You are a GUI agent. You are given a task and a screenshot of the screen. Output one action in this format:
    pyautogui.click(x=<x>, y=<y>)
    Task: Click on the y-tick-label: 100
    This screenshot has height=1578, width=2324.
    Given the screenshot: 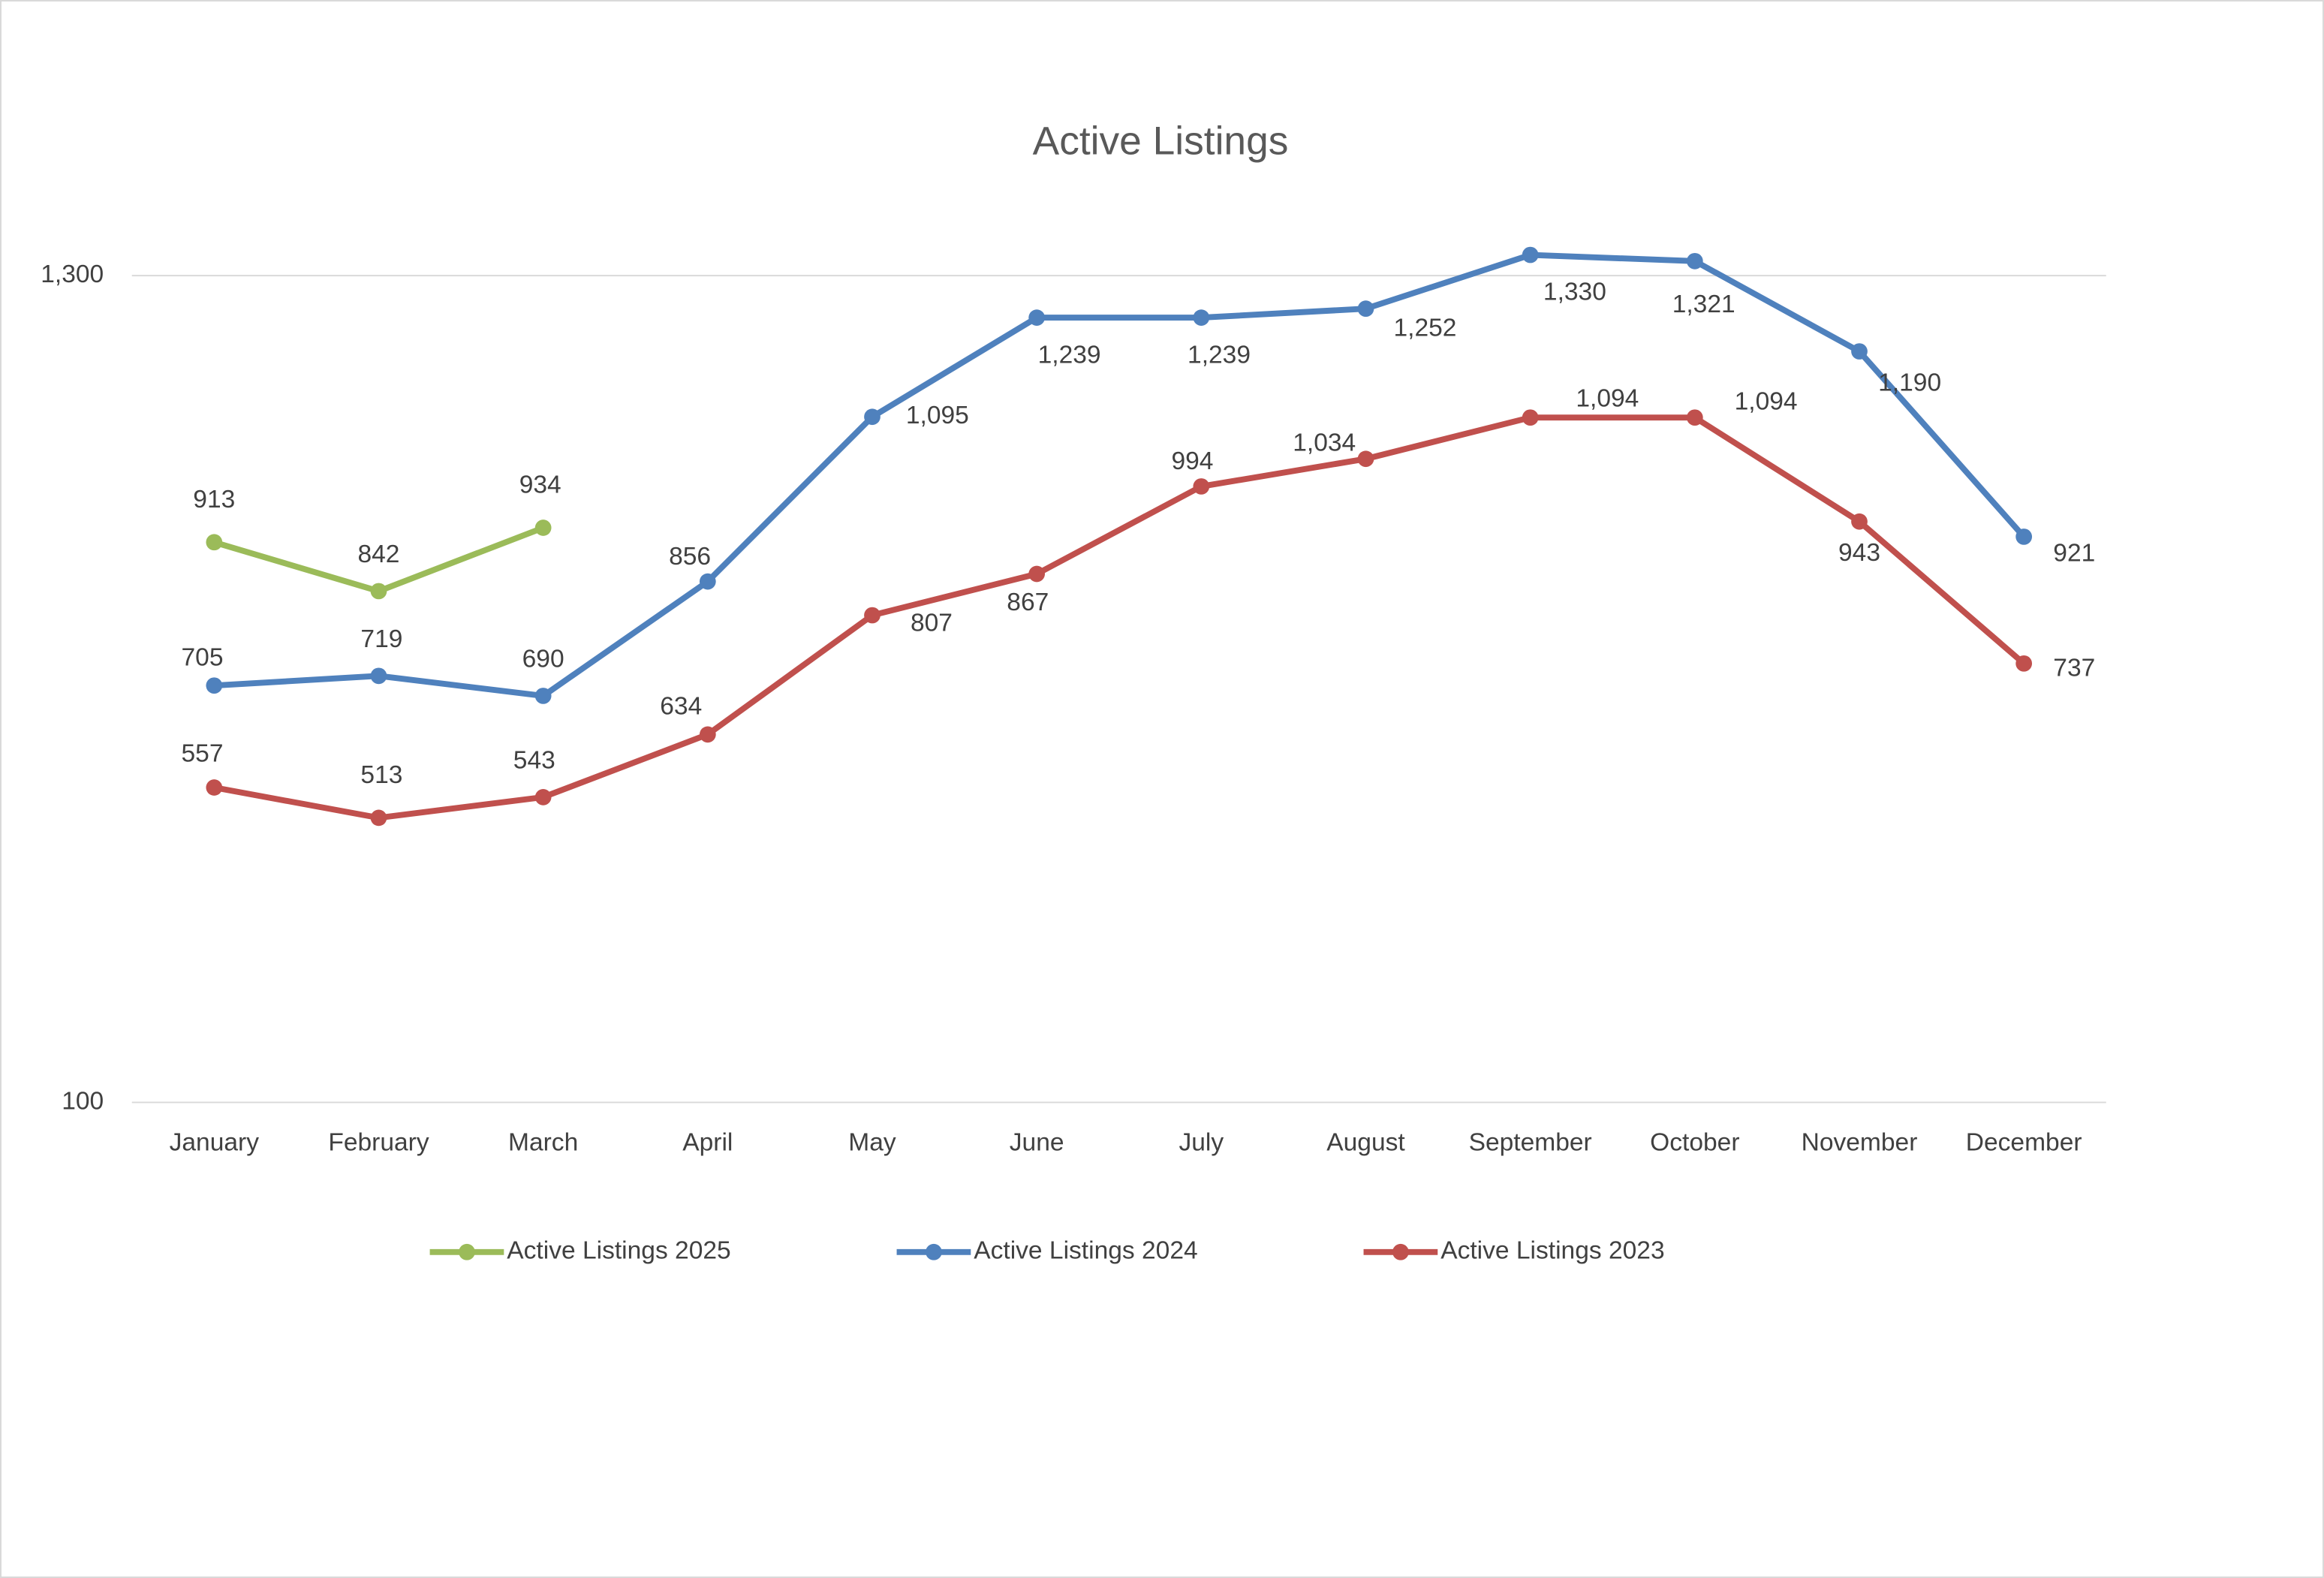 What is the action you would take?
    pyautogui.click(x=83, y=1101)
    